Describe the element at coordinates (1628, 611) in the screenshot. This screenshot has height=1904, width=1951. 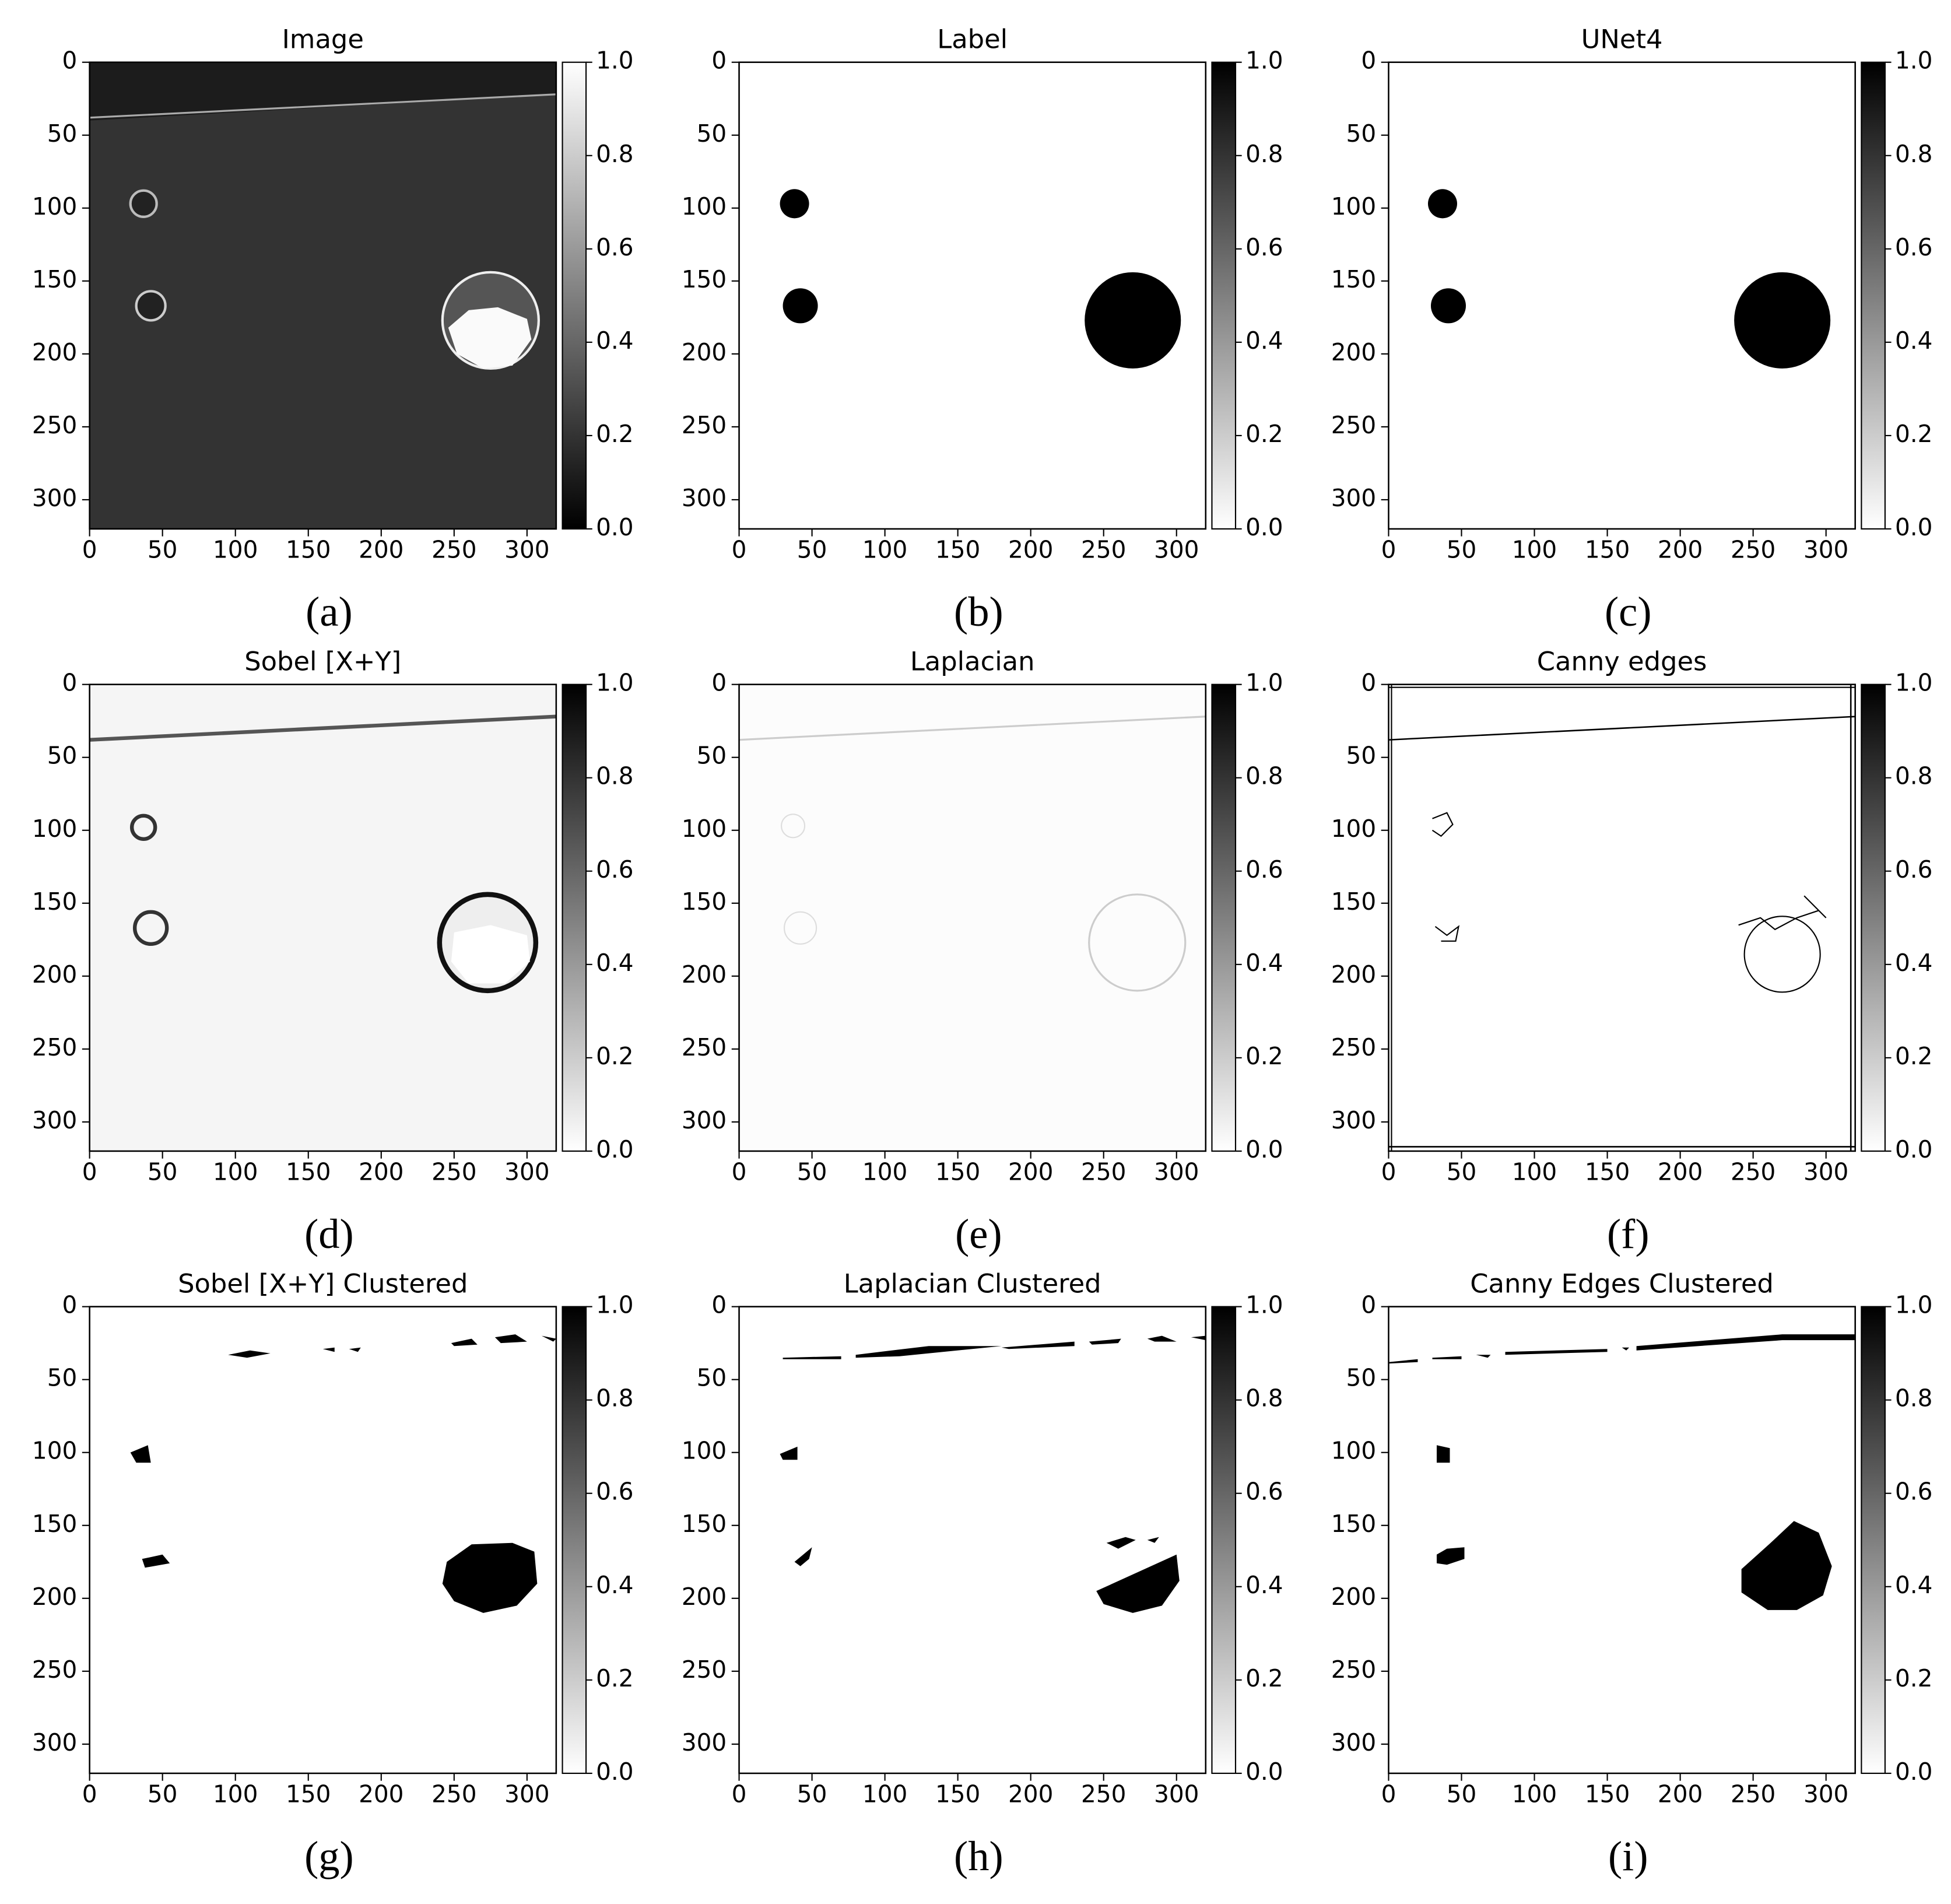
I see `panel-label: (c)` at that location.